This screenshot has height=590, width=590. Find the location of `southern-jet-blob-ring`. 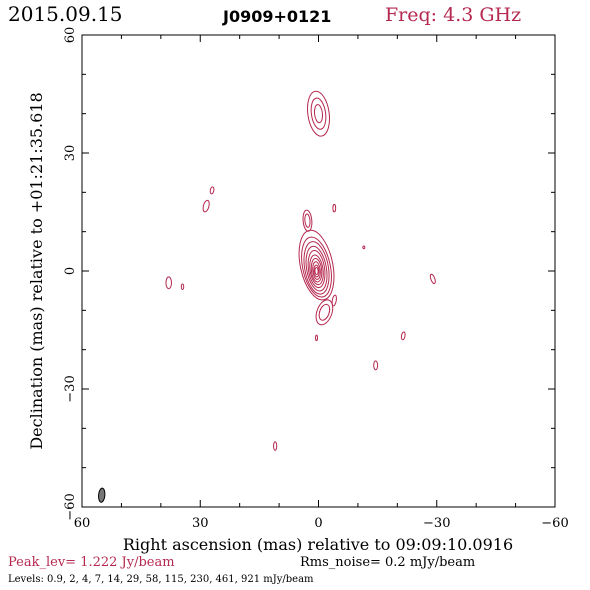

southern-jet-blob-ring is located at coordinates (324, 312).